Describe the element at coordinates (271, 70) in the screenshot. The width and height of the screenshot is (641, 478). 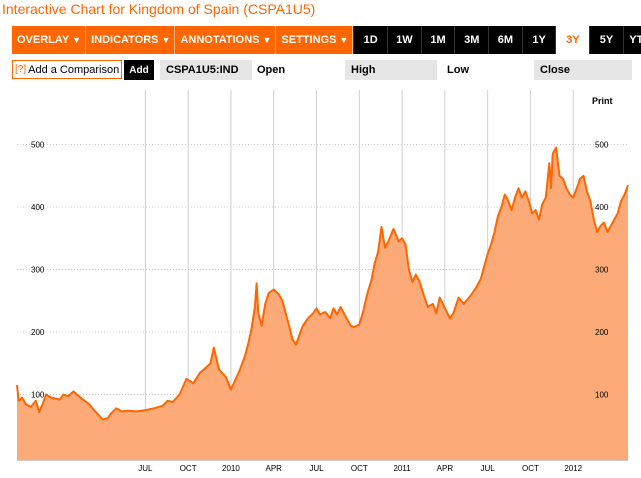
I see `open-label: Open` at that location.